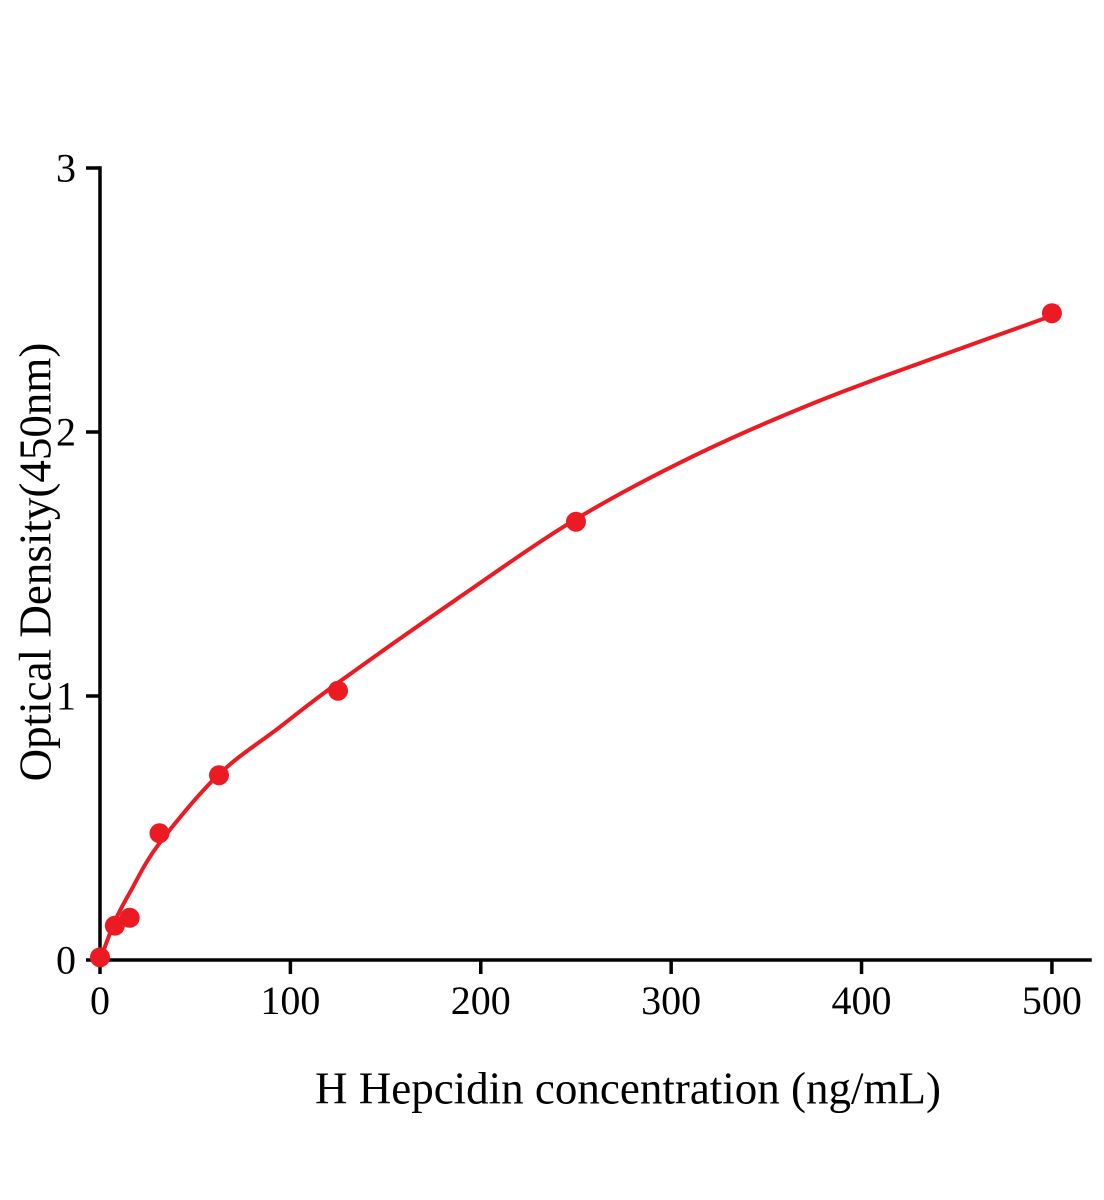  What do you see at coordinates (1052, 1000) in the screenshot?
I see `x-tick-label: 500` at bounding box center [1052, 1000].